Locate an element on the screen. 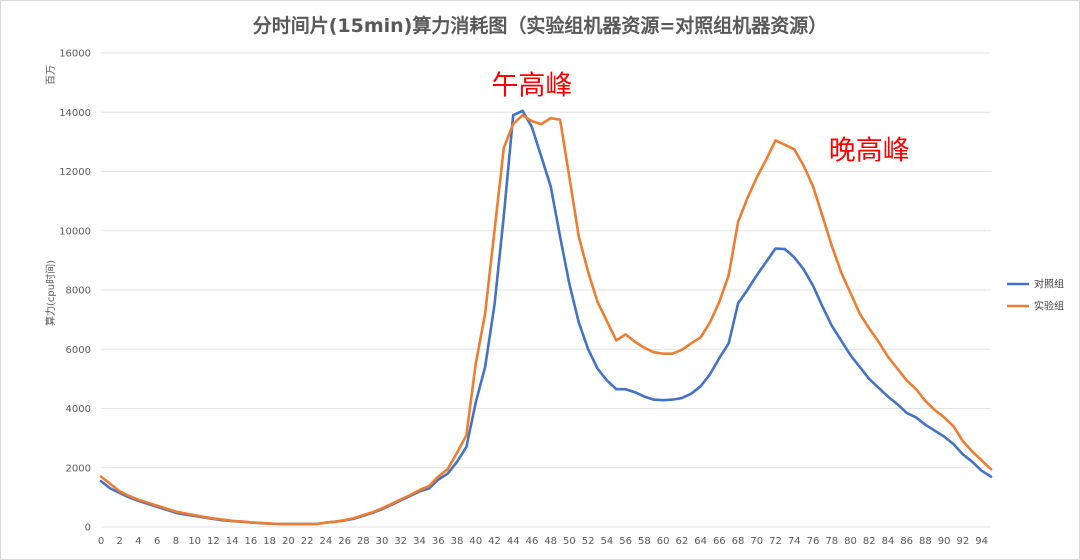 The height and width of the screenshot is (560, 1080). x-tick-label: 60 is located at coordinates (663, 541).